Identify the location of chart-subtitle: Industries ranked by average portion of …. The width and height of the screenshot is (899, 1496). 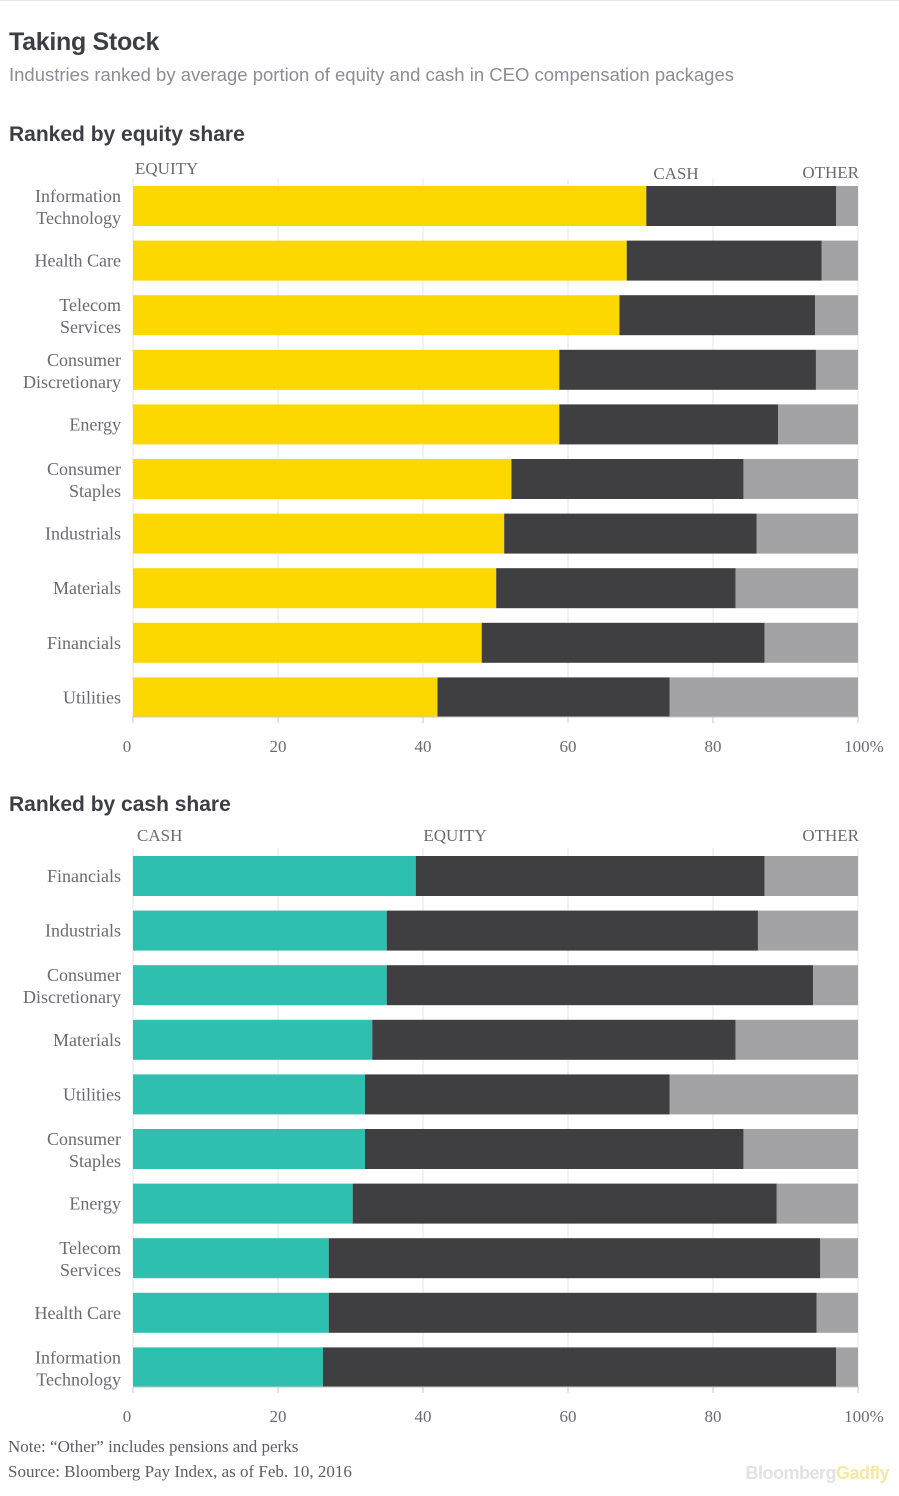
(372, 74).